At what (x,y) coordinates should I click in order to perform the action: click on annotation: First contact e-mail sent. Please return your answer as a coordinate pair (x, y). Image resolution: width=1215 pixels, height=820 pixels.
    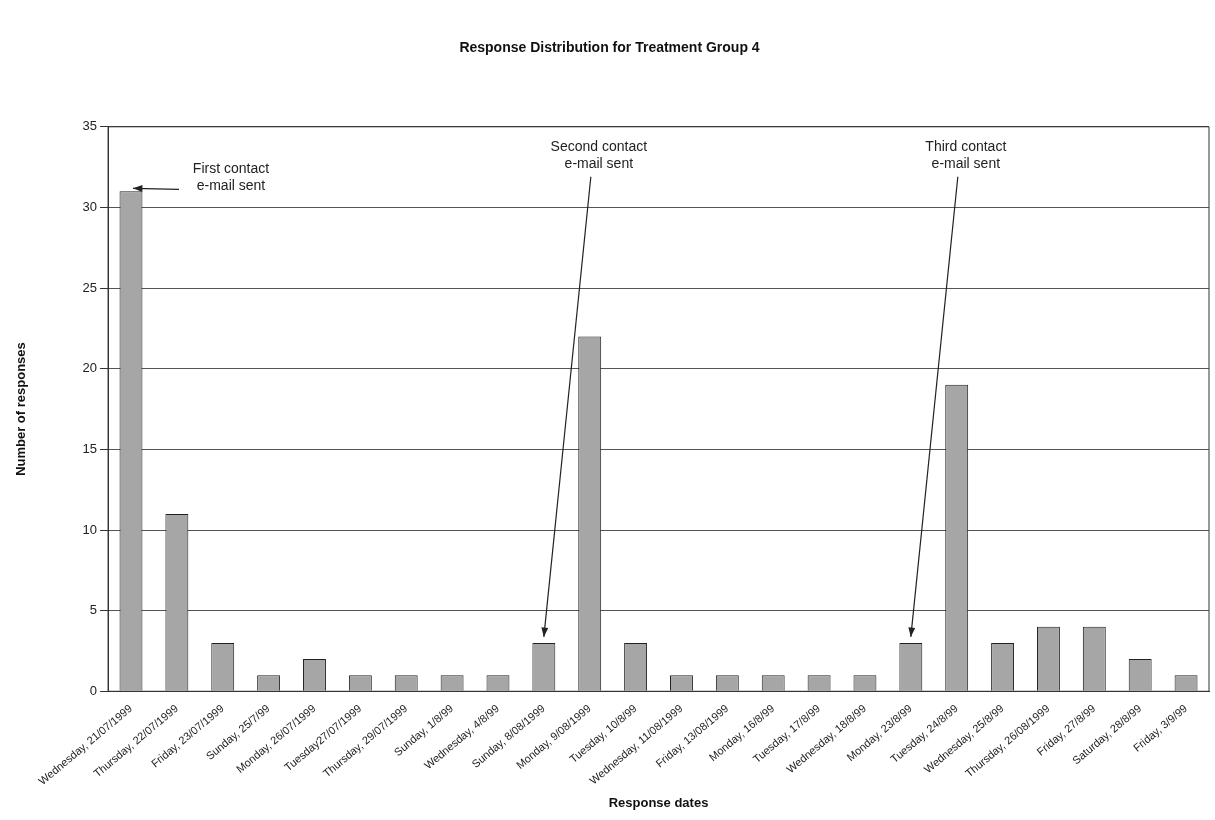
    Looking at the image, I should click on (231, 177).